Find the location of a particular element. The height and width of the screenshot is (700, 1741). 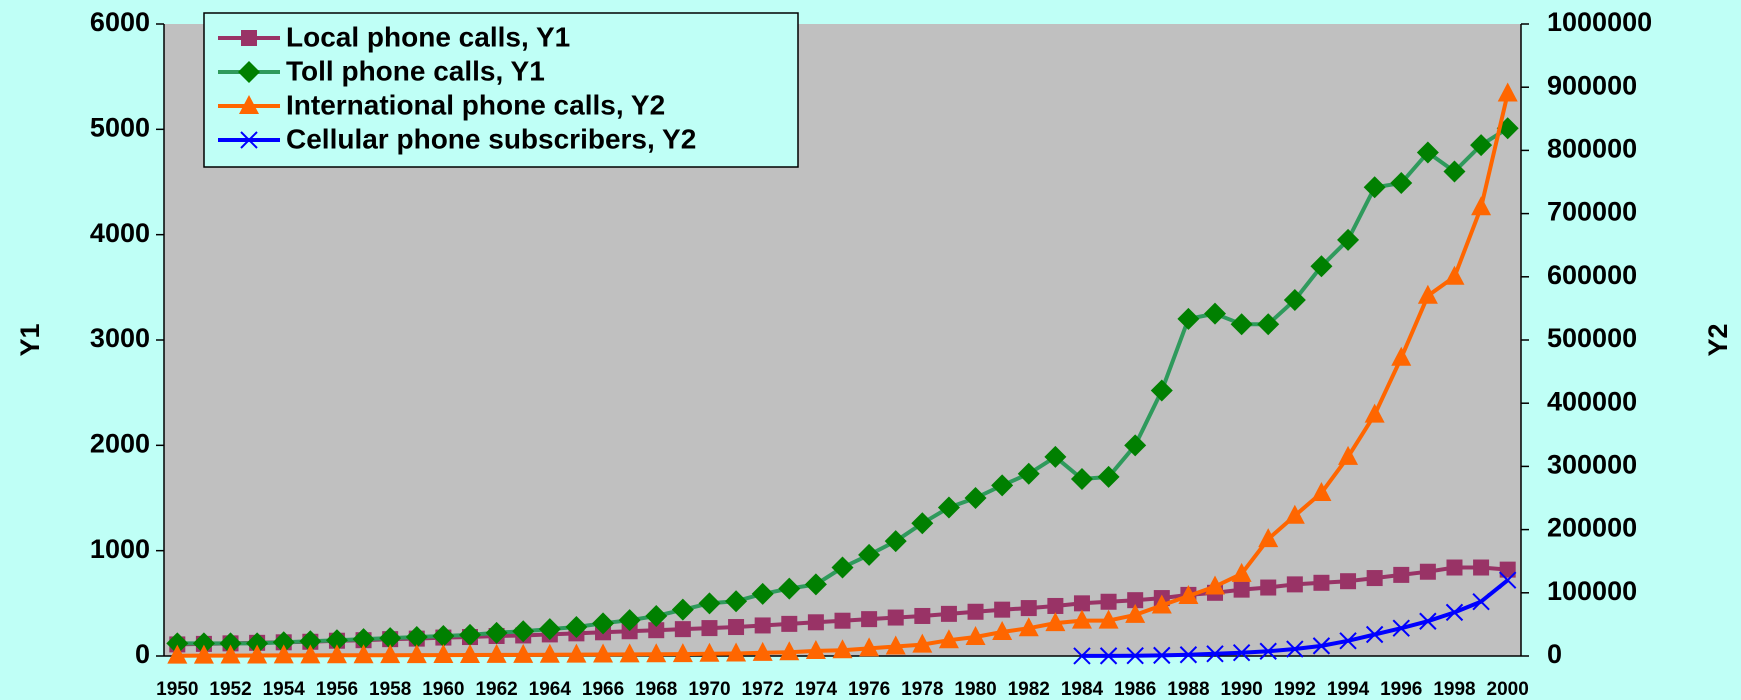

x-tick-label: 1960 is located at coordinates (443, 689).